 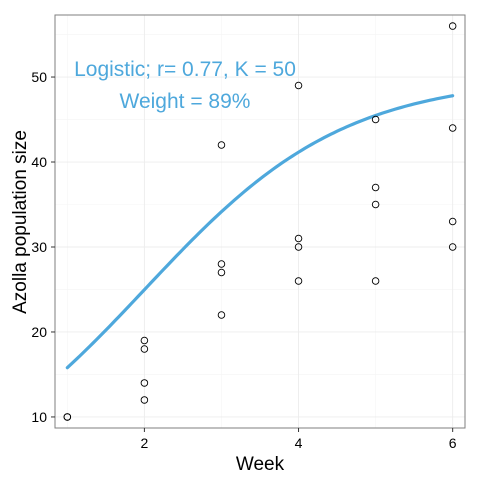 I want to click on y-tick-label: 40, so click(x=39, y=162).